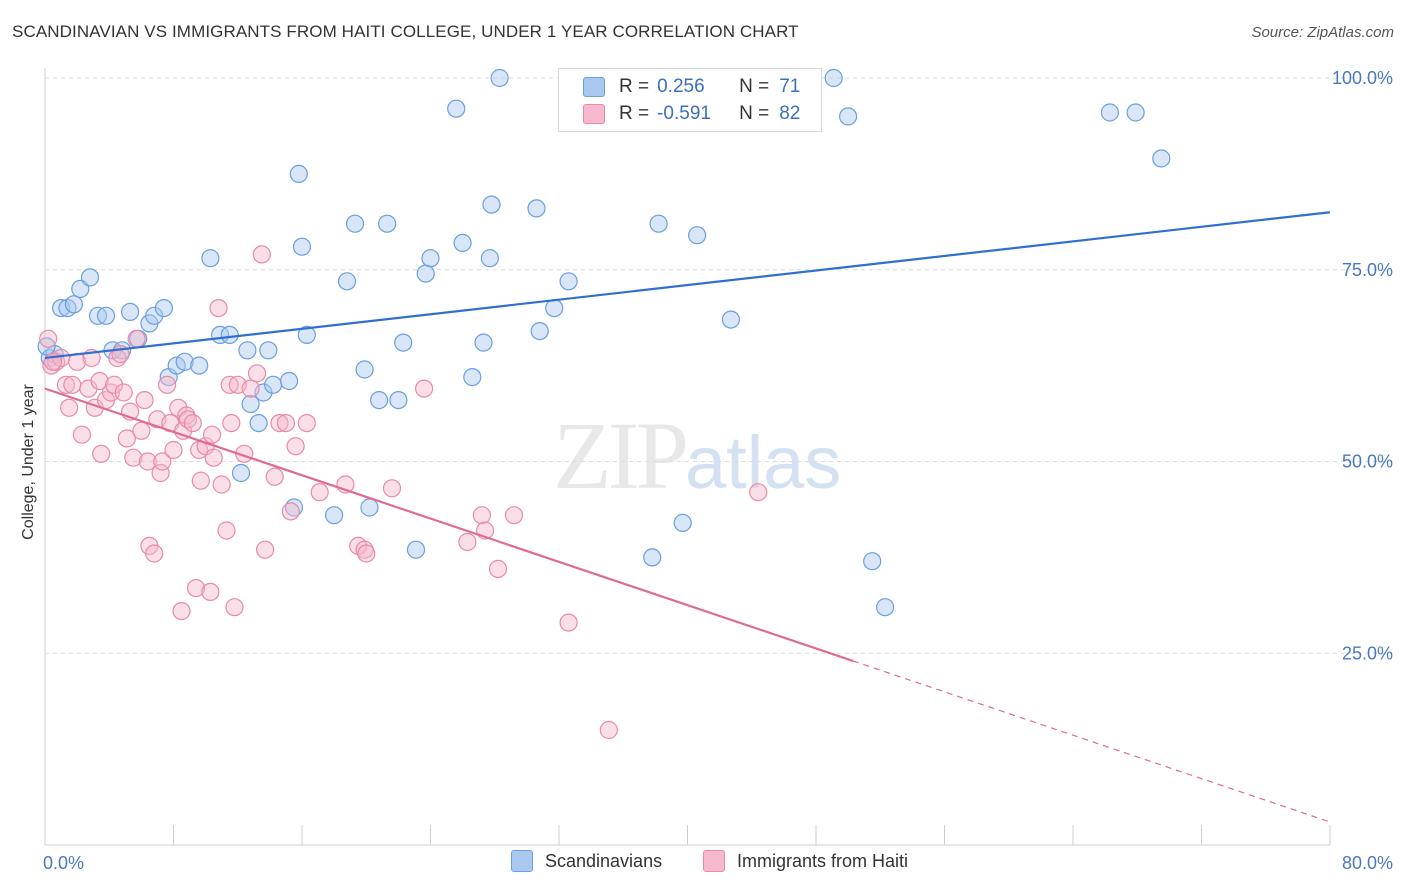  I want to click on x-tick-label-min: 0.0%, so click(63, 863).